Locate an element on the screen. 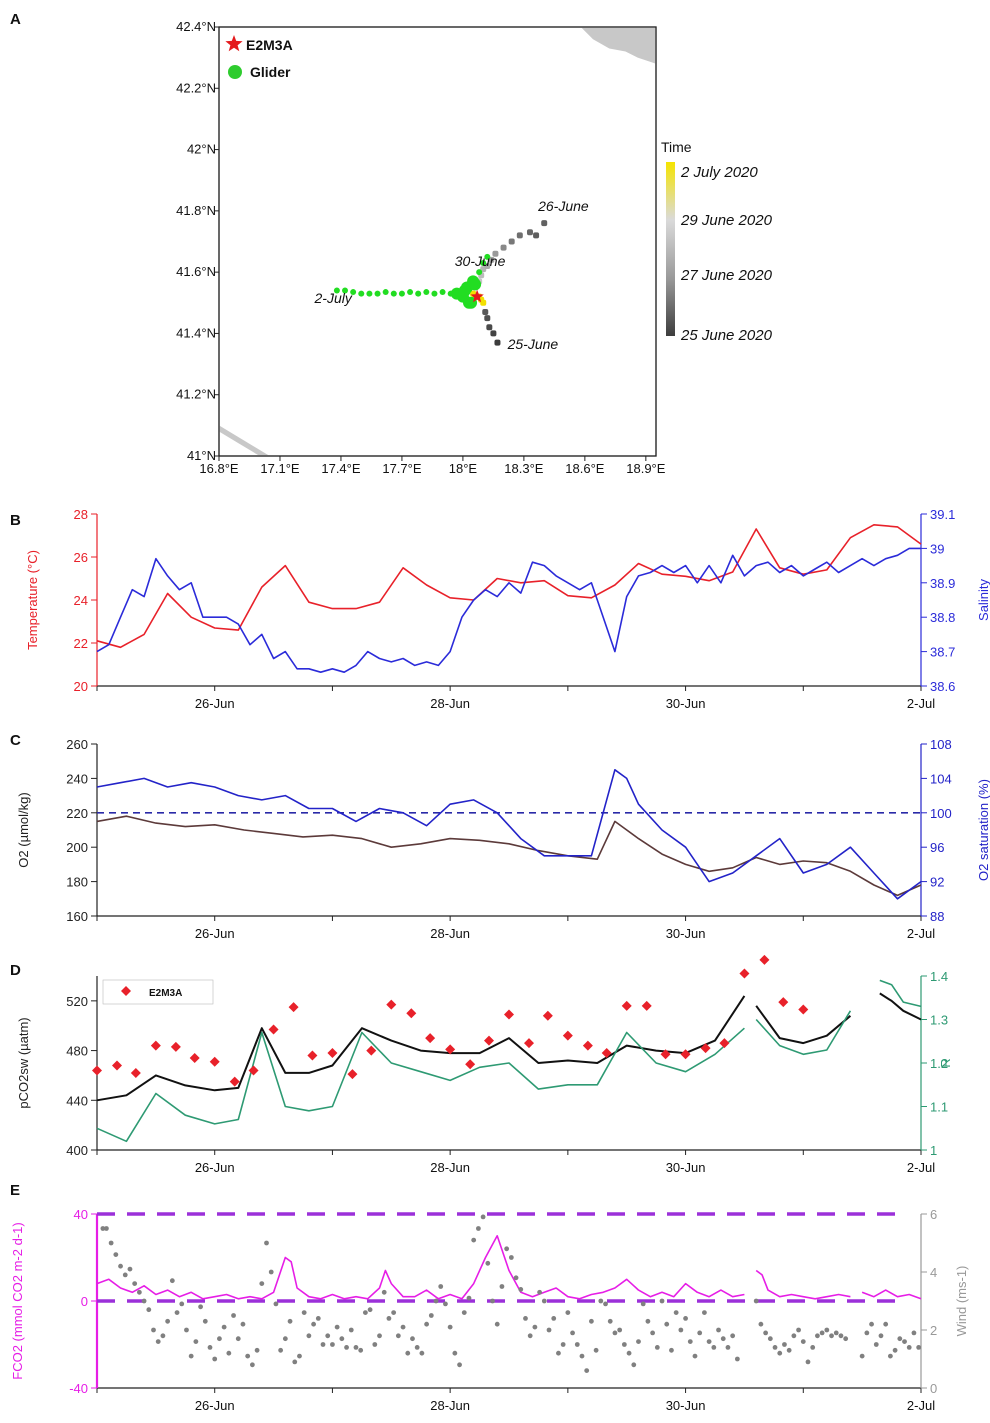 This screenshot has width=990, height=1423. right-y-tick-label: 108 is located at coordinates (941, 744).